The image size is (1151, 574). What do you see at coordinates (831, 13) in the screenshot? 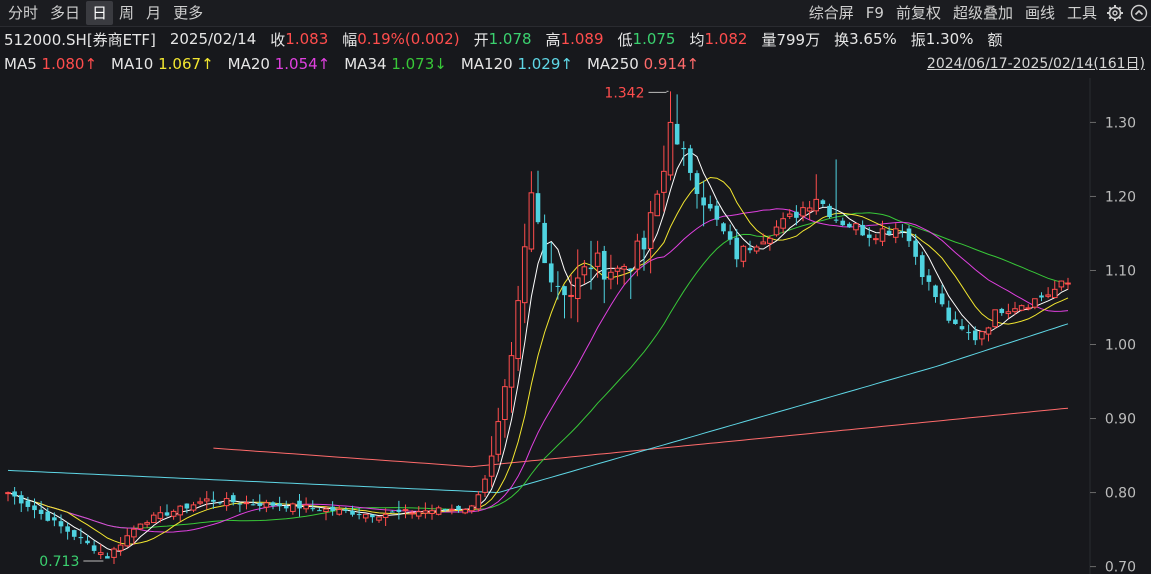
I see `composite-screen-button: 综合屏` at bounding box center [831, 13].